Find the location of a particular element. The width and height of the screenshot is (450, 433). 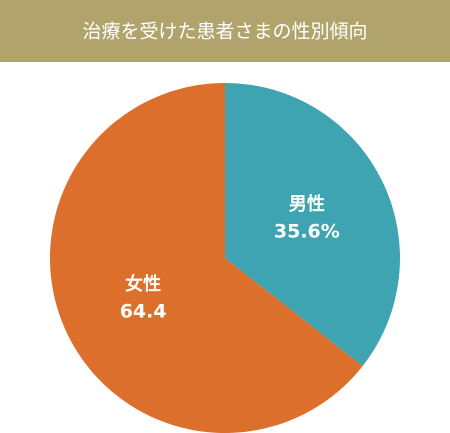

slice-category-label: 男性 is located at coordinates (307, 204).